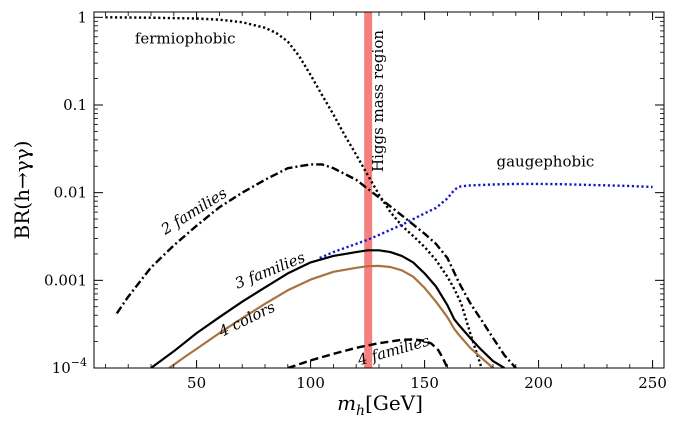 The image size is (675, 426). I want to click on y-tick-label-base: 1, so click(82, 17).